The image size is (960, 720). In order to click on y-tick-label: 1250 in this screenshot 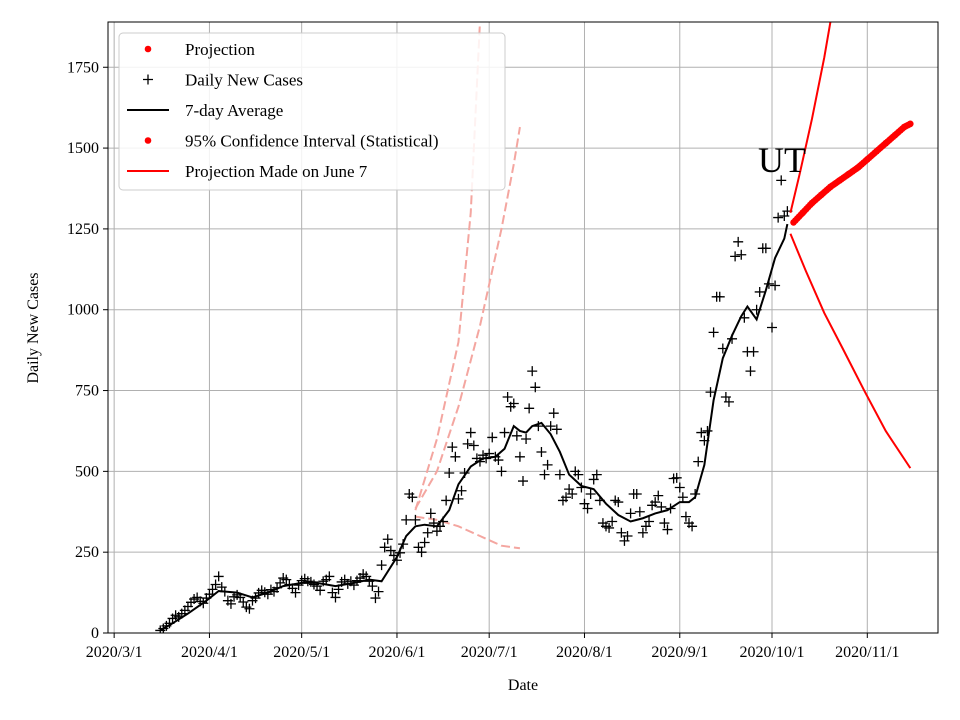, I will do `click(83, 229)`.